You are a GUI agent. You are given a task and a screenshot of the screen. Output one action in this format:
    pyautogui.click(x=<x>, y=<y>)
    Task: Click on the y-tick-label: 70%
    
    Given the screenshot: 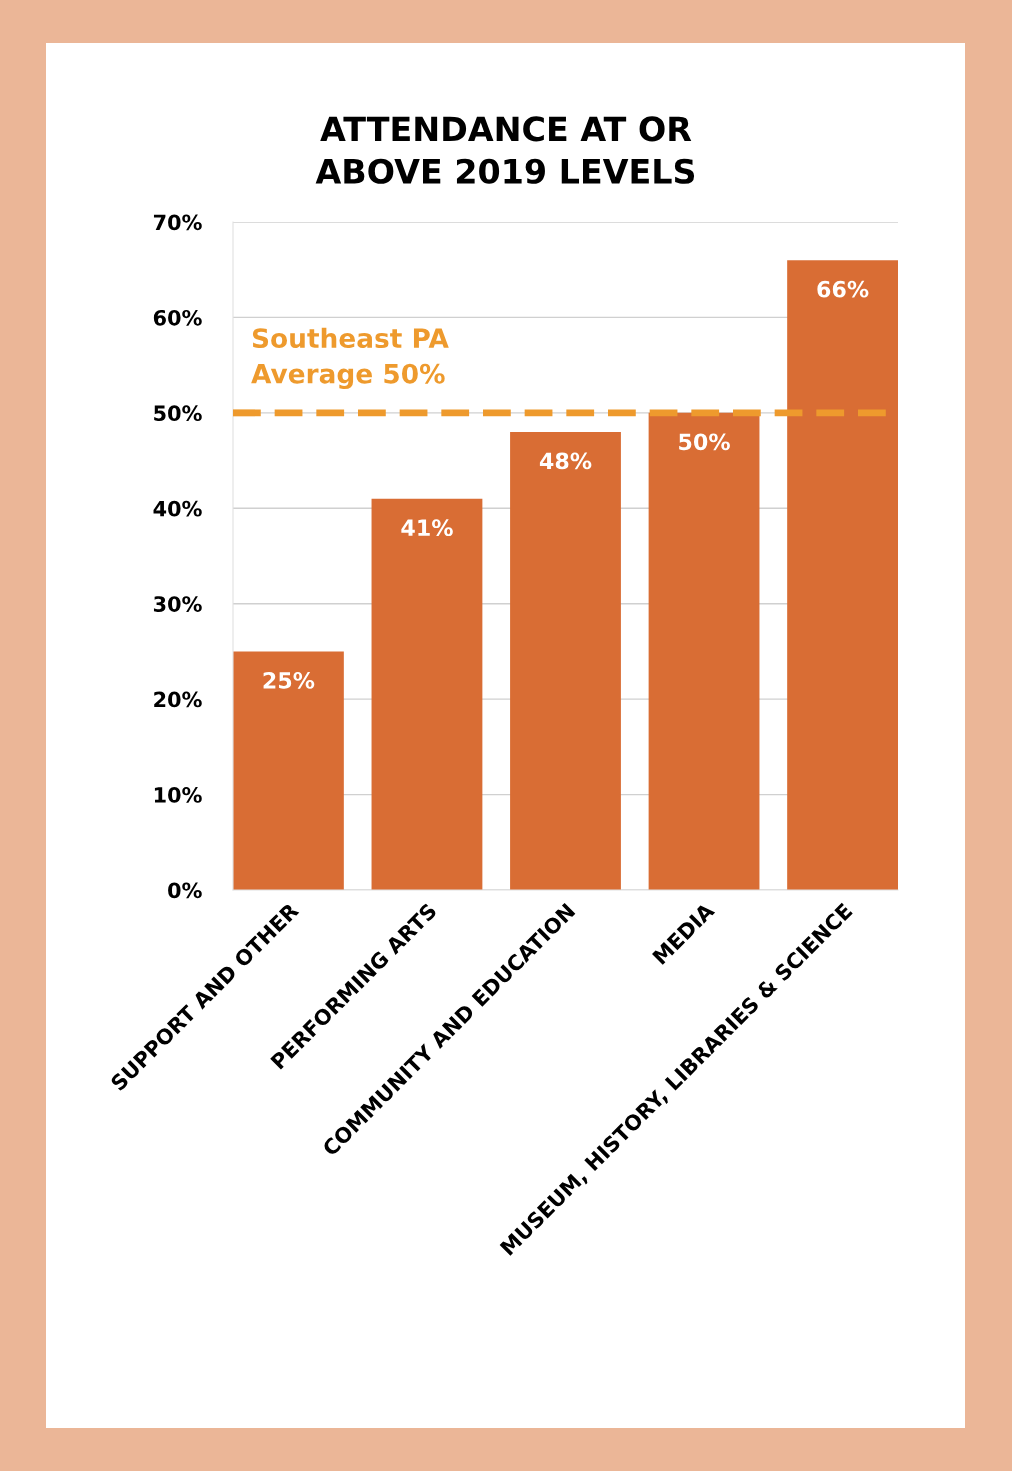 What is the action you would take?
    pyautogui.click(x=177, y=222)
    